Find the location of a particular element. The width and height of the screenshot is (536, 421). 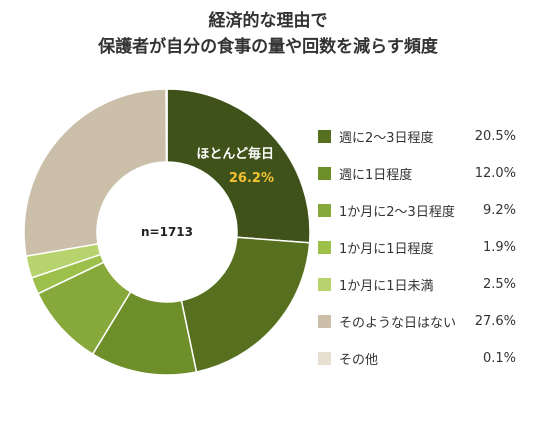

legend-item: 1か月に1日程度 1.9% is located at coordinates (424, 247).